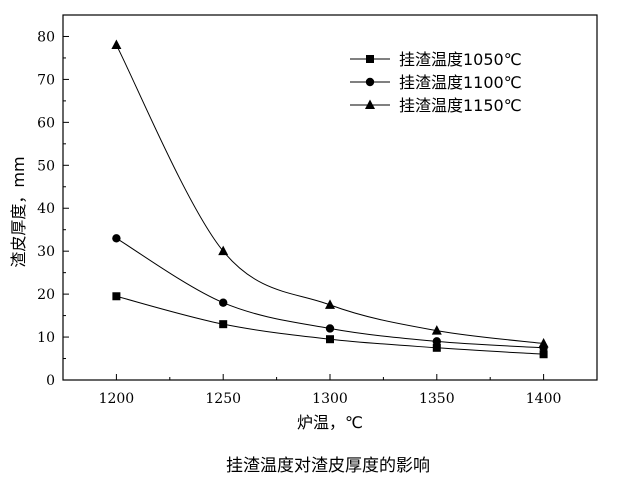 This screenshot has height=481, width=631. Describe the element at coordinates (223, 399) in the screenshot. I see `x-tick-label: 1250` at that location.